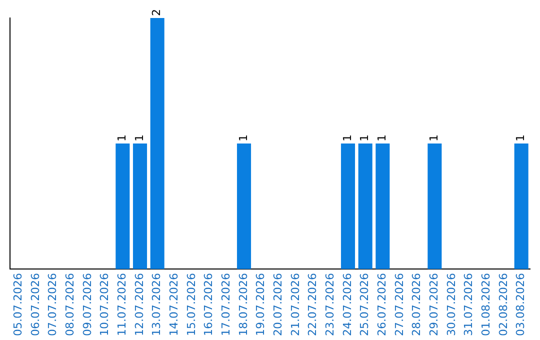  Describe the element at coordinates (243, 304) in the screenshot. I see `x-tick-label: 18.07.2026` at that location.